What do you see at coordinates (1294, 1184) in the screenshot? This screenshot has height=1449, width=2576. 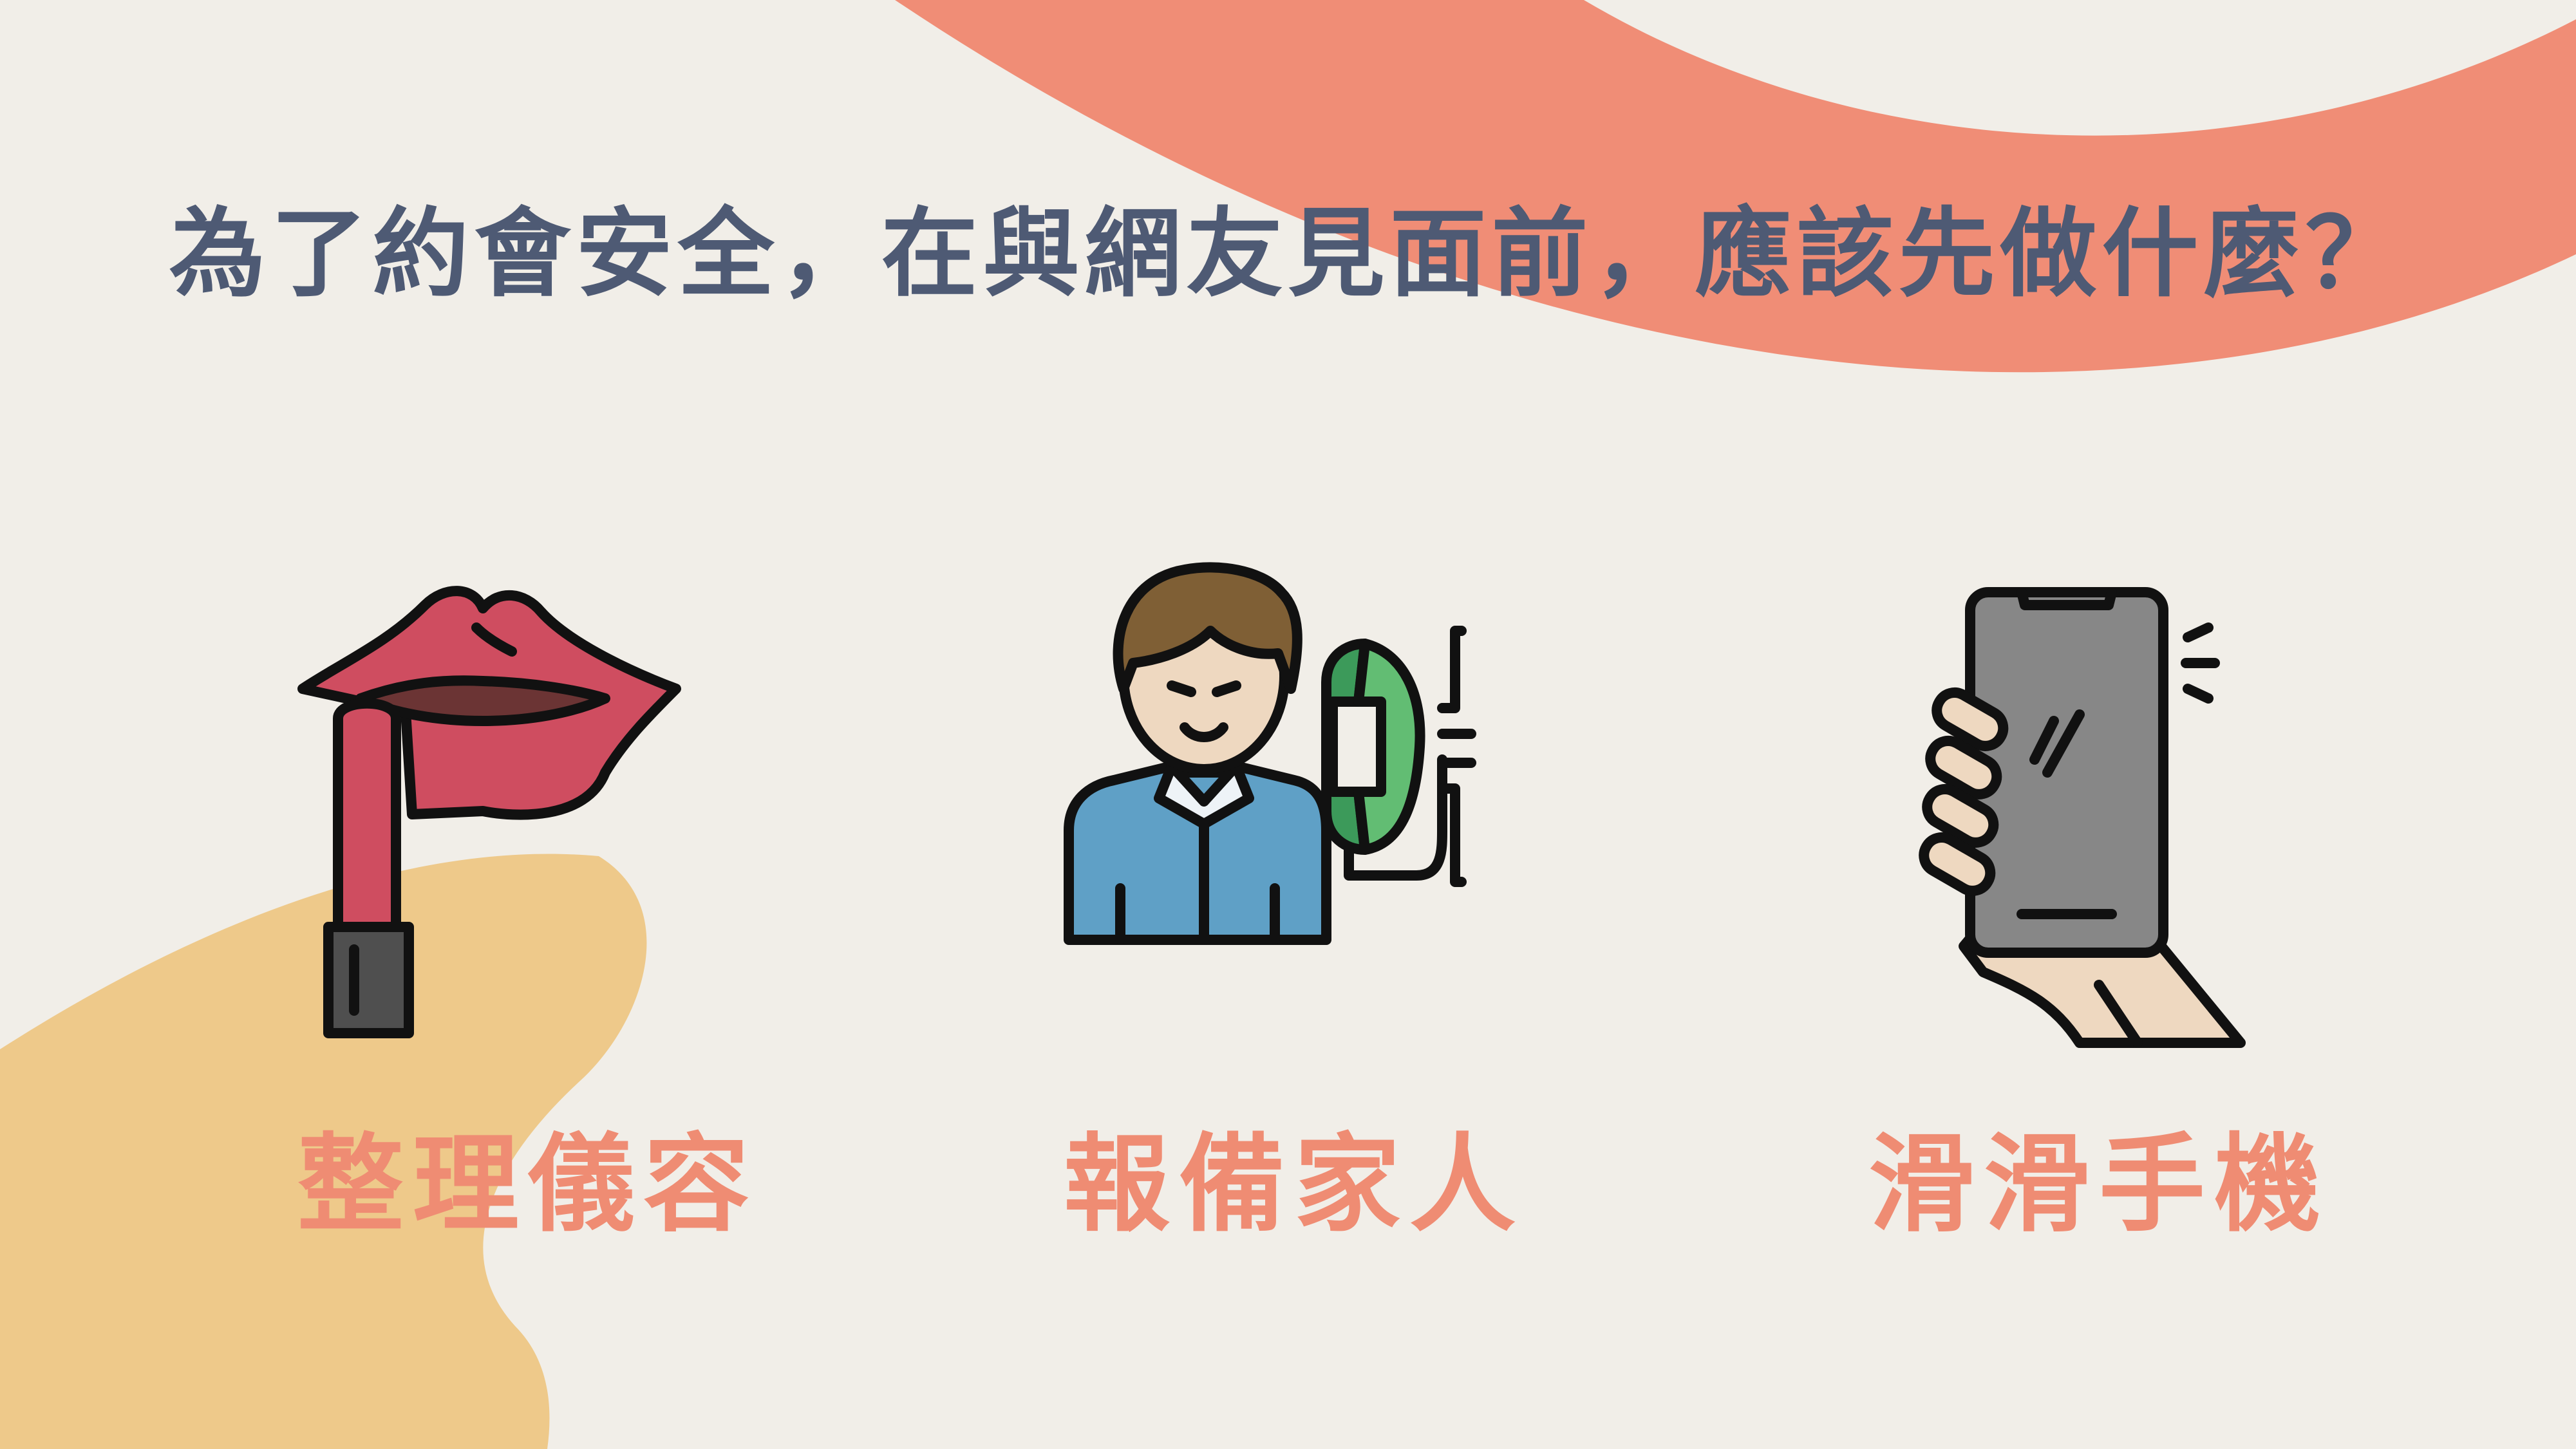 I see `option-label-inform-family: 報備家人` at bounding box center [1294, 1184].